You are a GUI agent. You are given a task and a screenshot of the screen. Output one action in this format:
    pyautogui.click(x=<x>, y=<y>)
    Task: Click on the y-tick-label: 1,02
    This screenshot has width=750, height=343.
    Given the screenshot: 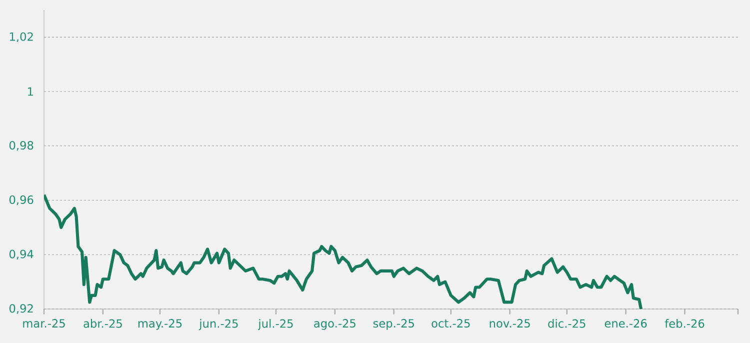 What is the action you would take?
    pyautogui.click(x=21, y=37)
    